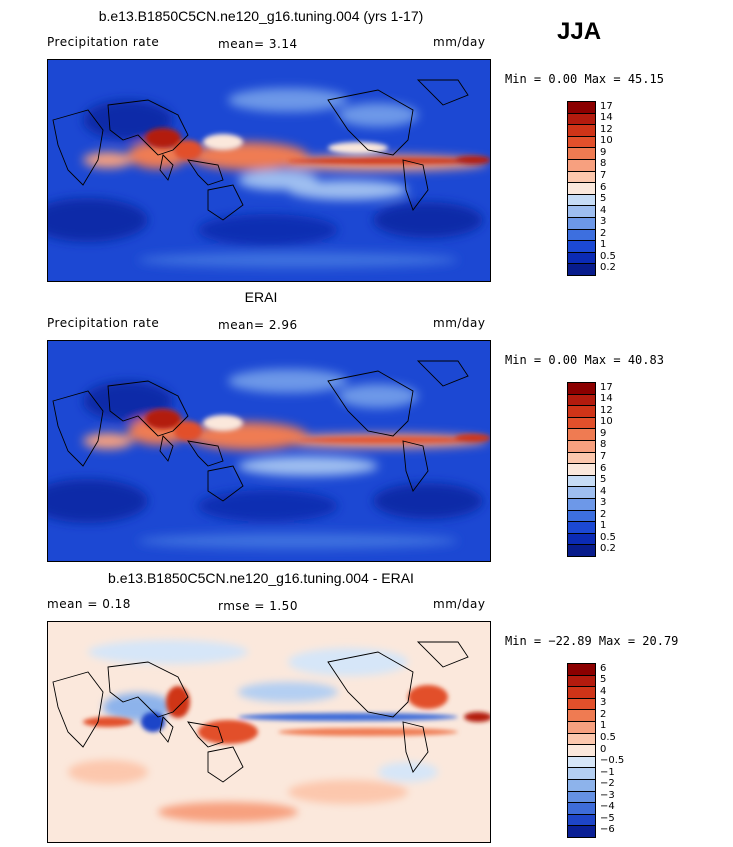 This screenshot has width=733, height=847. Describe the element at coordinates (89, 604) in the screenshot. I see `panel-3-mean-label: mean = 0.18` at that location.